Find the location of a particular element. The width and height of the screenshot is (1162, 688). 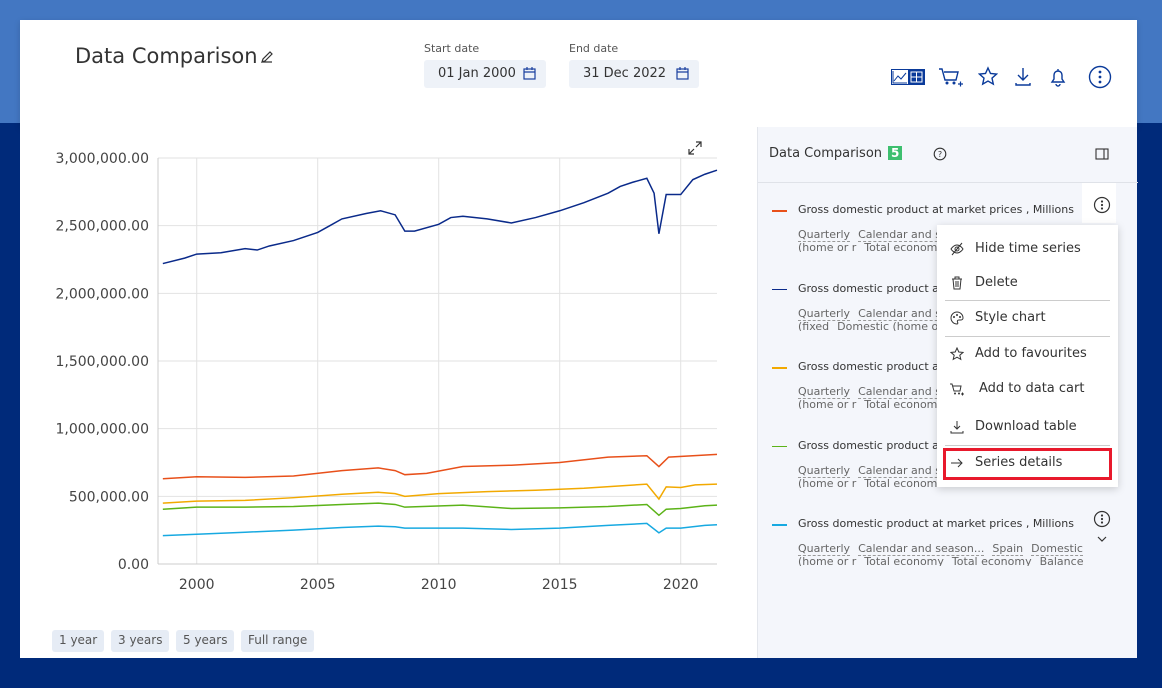

expand-icon is located at coordinates (695, 148).